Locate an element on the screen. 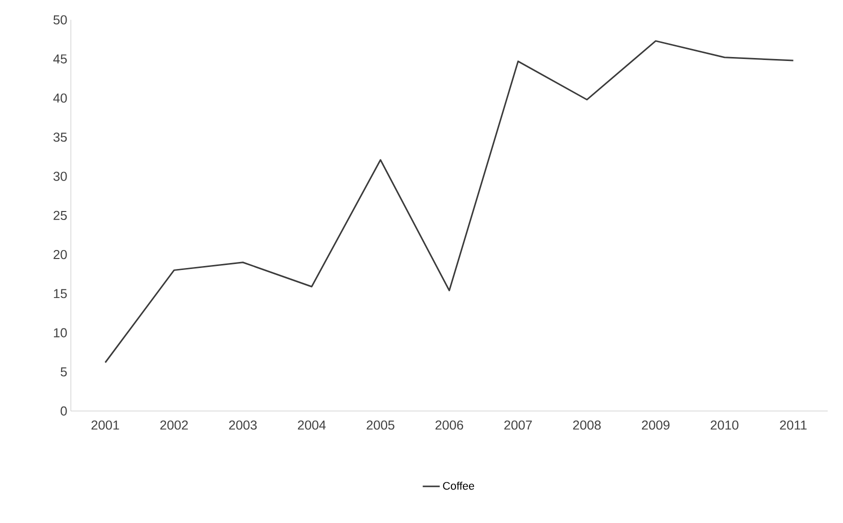 The image size is (843, 523). legend-label: Coffee is located at coordinates (458, 486).